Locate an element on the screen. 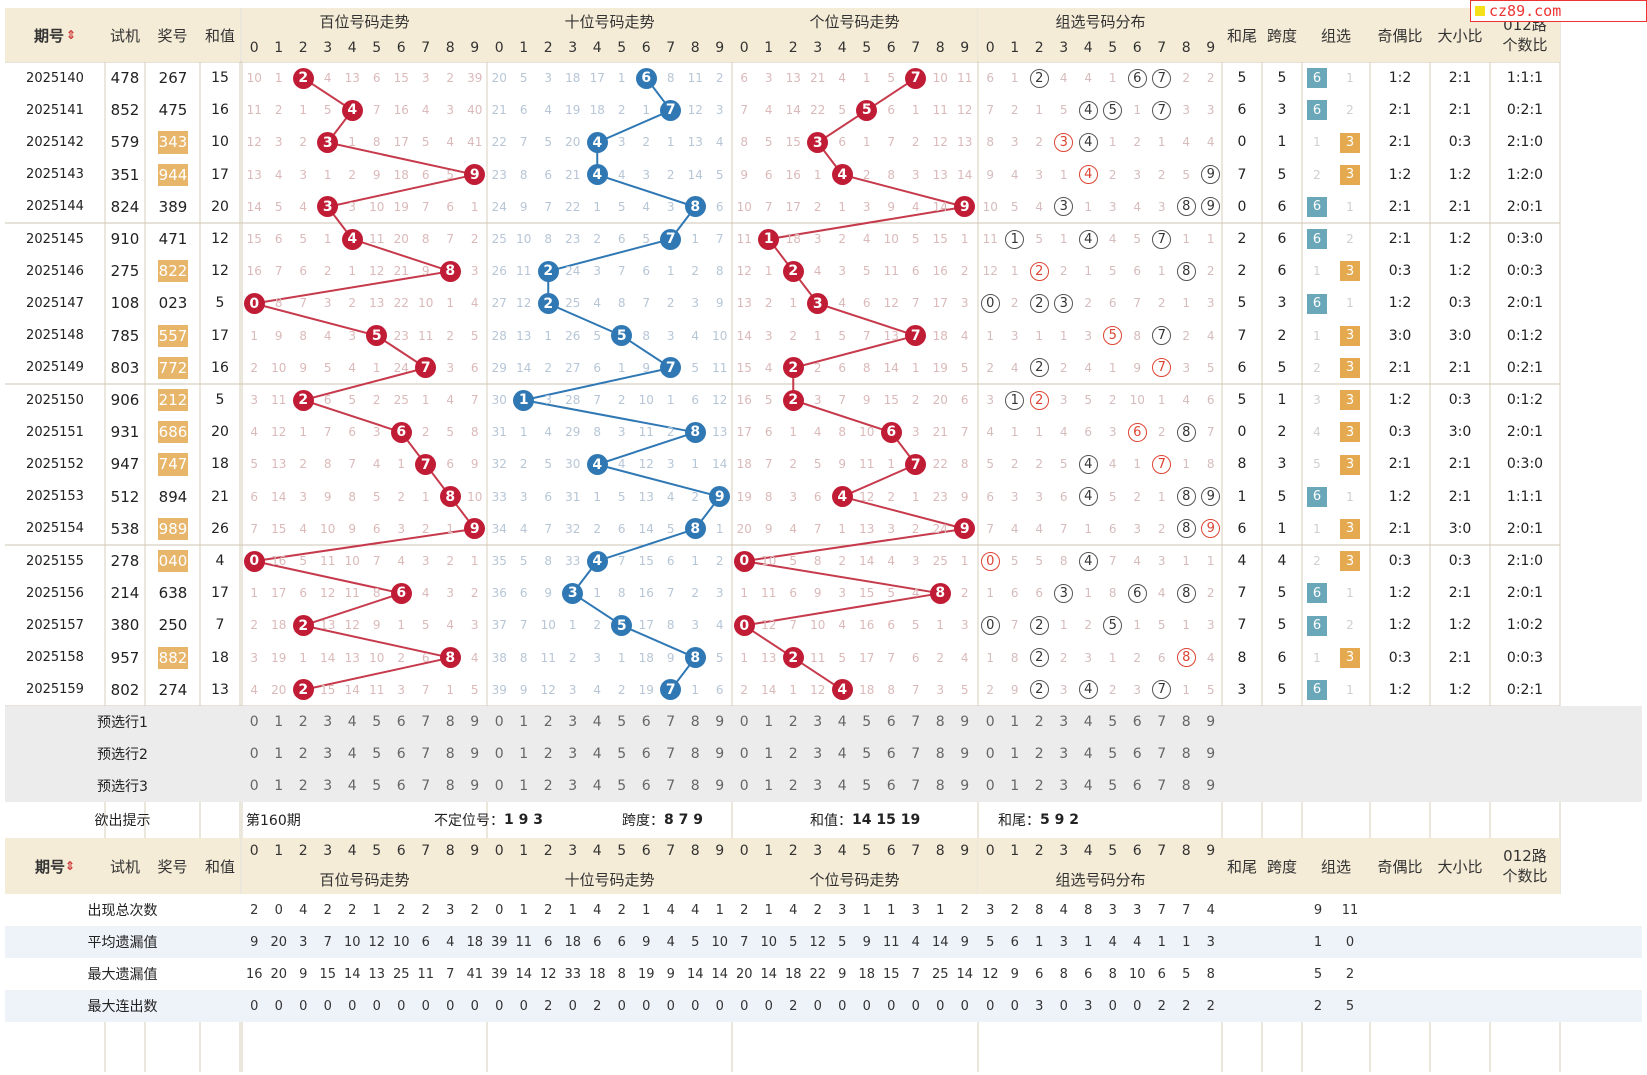 This screenshot has height=1075, width=1647. site-logo: cz89.com is located at coordinates (1558, 11).